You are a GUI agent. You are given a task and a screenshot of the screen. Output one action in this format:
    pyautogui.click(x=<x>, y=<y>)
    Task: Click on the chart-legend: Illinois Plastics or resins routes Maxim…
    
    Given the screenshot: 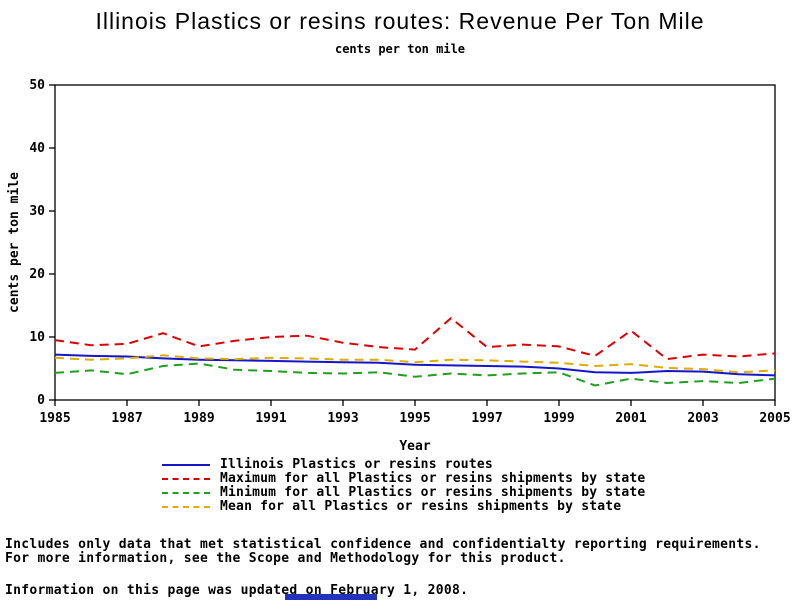 What is the action you would take?
    pyautogui.click(x=404, y=485)
    